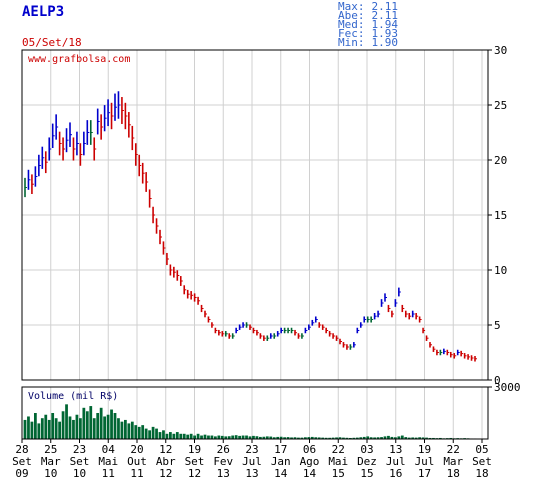 Image resolution: width=545 pixels, height=490 pixels. Describe the element at coordinates (109, 449) in the screenshot. I see `x-tick-label-day: 04` at that location.